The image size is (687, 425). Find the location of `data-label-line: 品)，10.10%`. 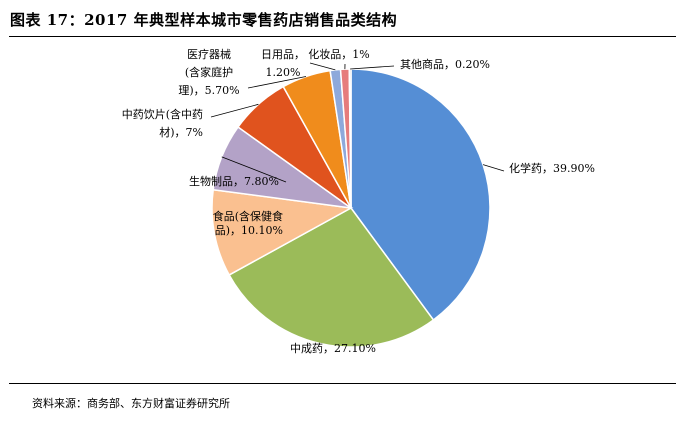

data-label-line: 品)，10.10% is located at coordinates (249, 230).